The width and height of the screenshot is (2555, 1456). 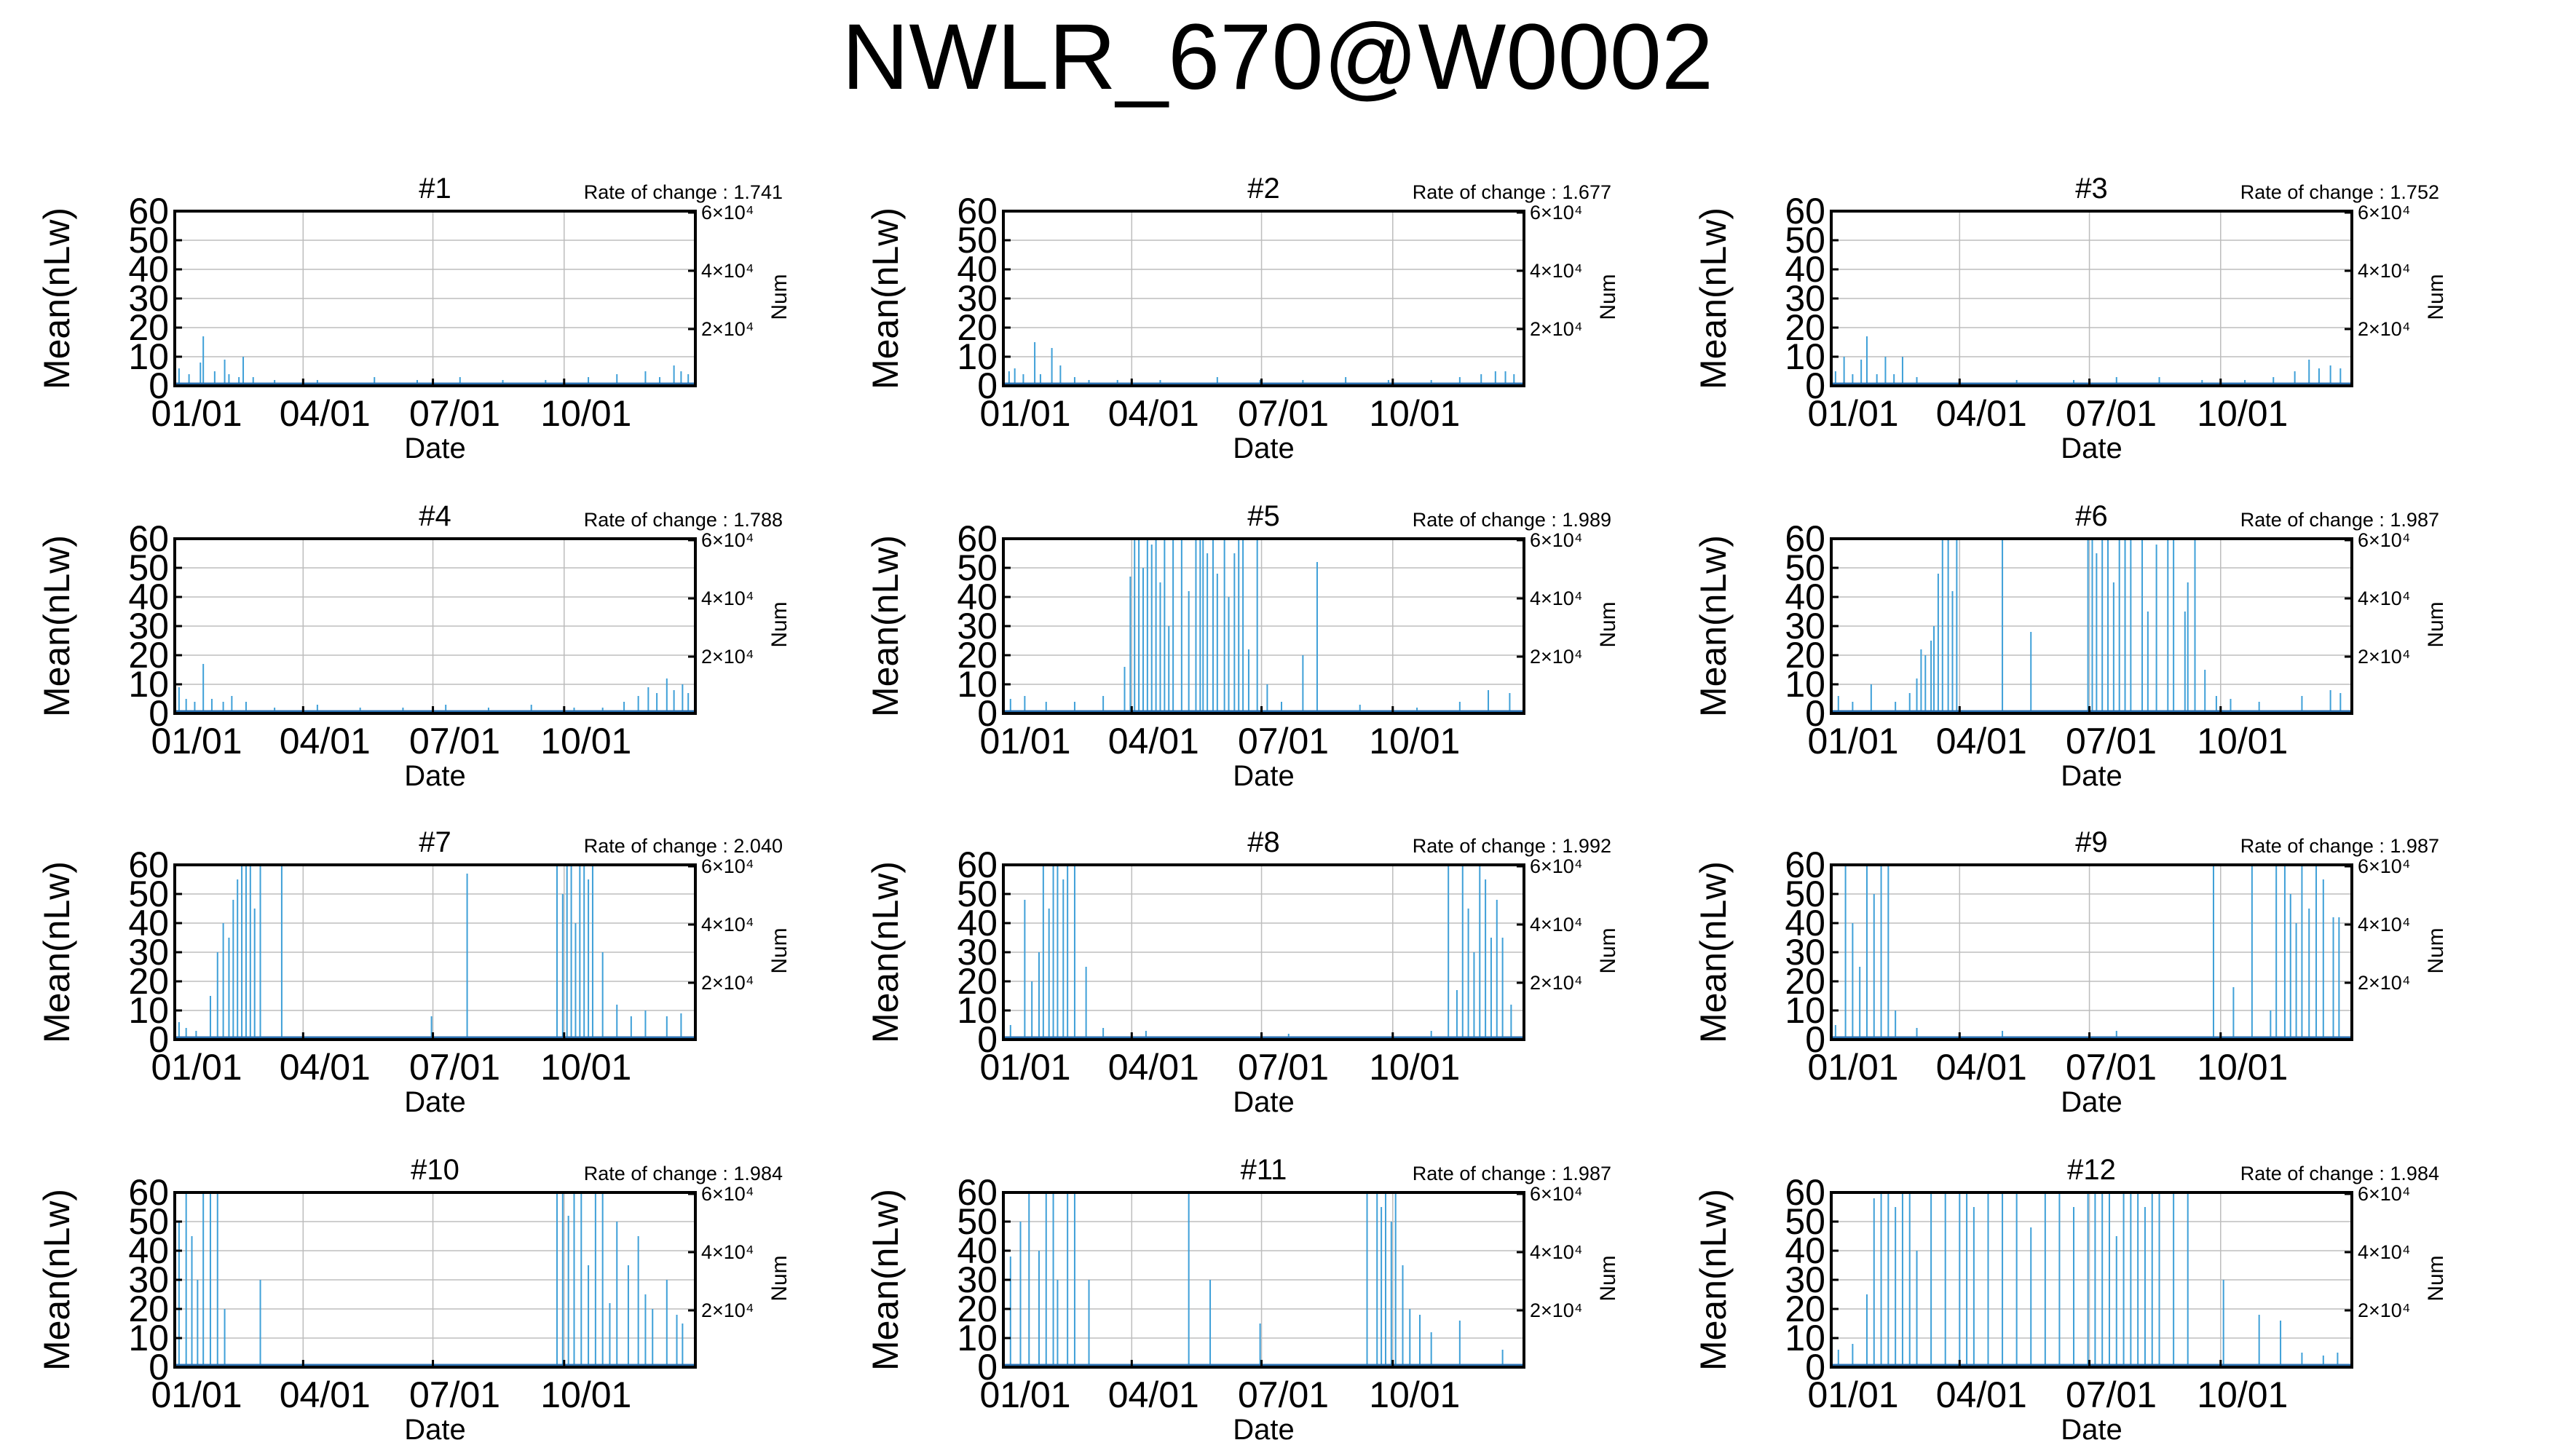 What do you see at coordinates (2339, 192) in the screenshot?
I see `rate-of-change: Rate of change : 1.752` at bounding box center [2339, 192].